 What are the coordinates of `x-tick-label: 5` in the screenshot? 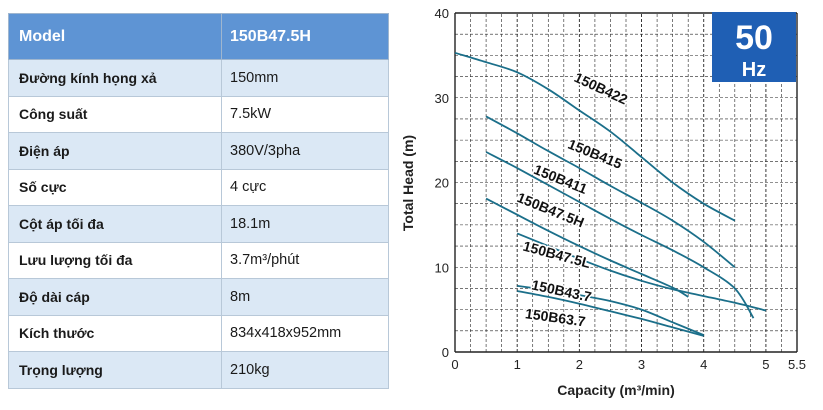 It's located at (765, 364).